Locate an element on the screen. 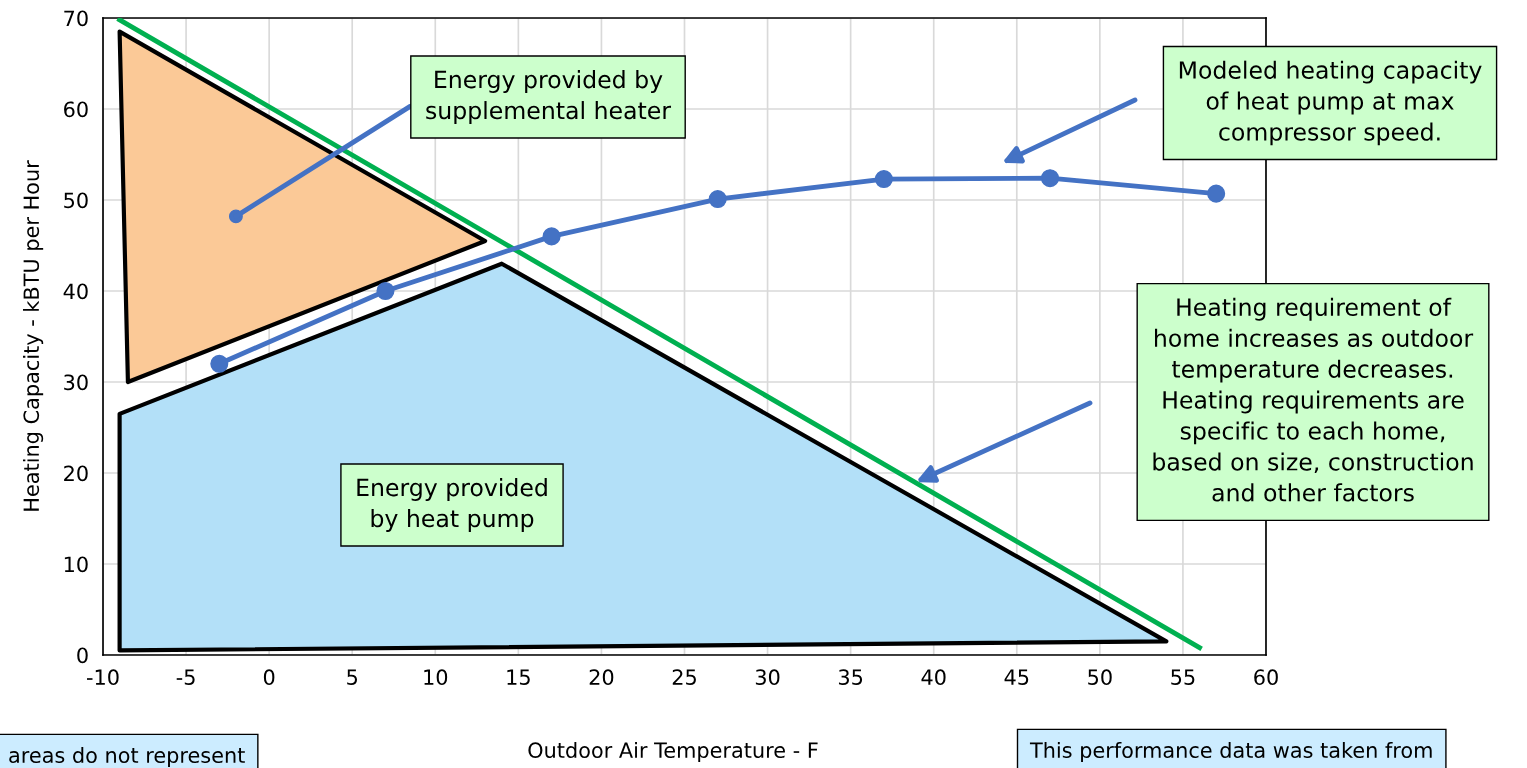  x-tick-label: 55 is located at coordinates (1183, 677).